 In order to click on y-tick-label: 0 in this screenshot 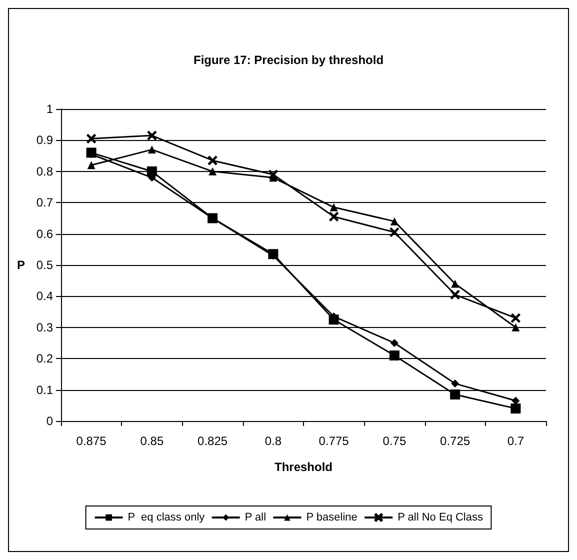, I will do `click(50, 421)`.